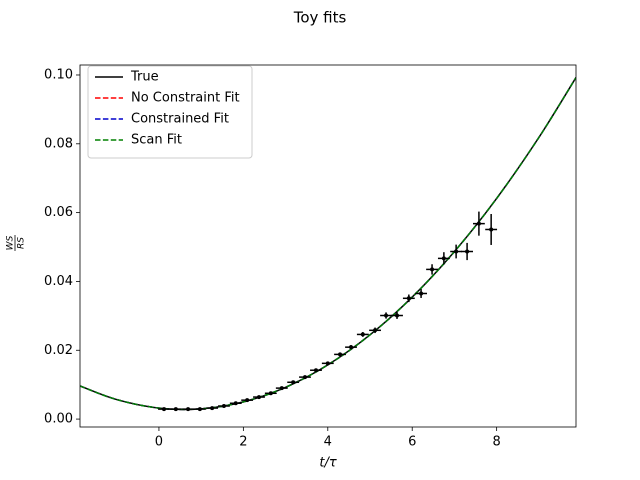  What do you see at coordinates (144, 77) in the screenshot?
I see `legend-label: True` at bounding box center [144, 77].